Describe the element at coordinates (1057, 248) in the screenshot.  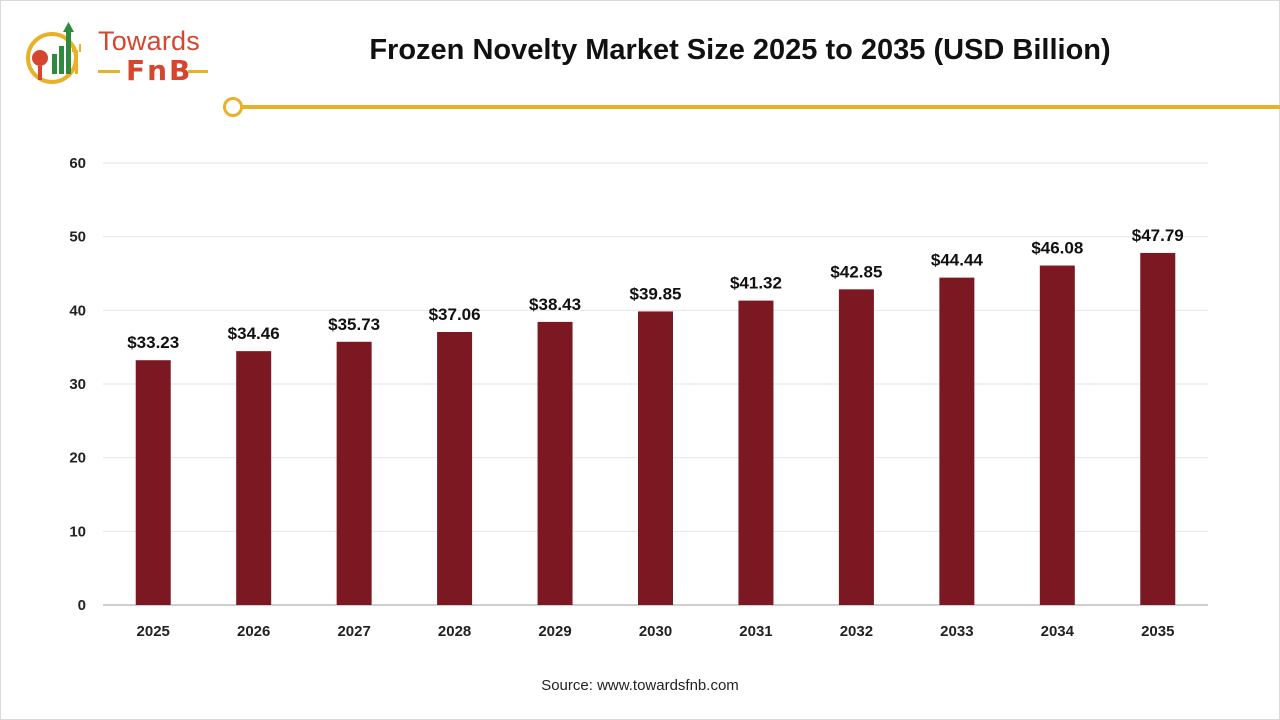
I see `data-label: $46.08` at that location.